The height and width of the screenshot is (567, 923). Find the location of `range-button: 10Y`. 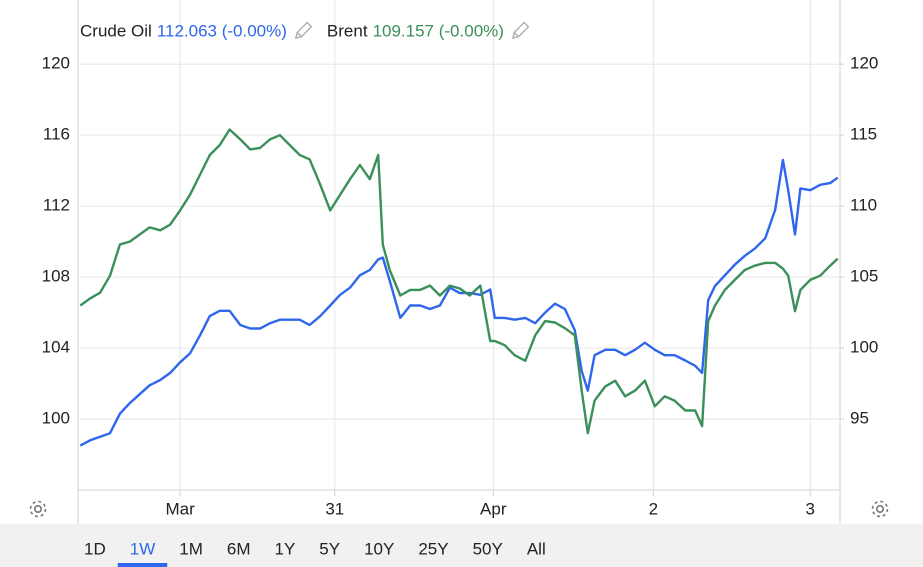

range-button: 10Y is located at coordinates (379, 548).